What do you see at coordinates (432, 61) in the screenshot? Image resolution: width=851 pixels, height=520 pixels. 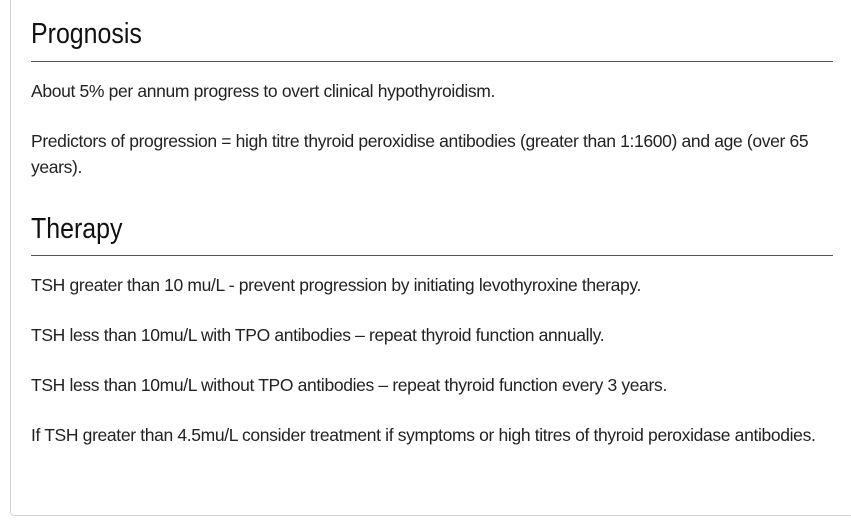 I see `prognosis-divider` at bounding box center [432, 61].